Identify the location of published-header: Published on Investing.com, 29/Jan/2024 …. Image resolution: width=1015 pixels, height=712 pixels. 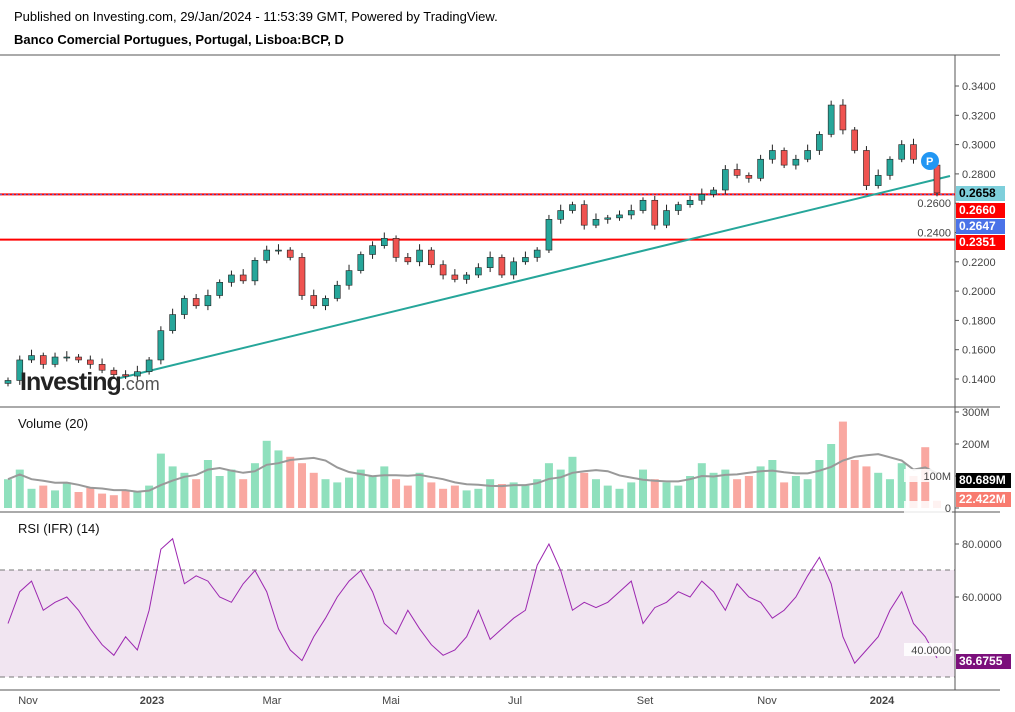
(256, 16).